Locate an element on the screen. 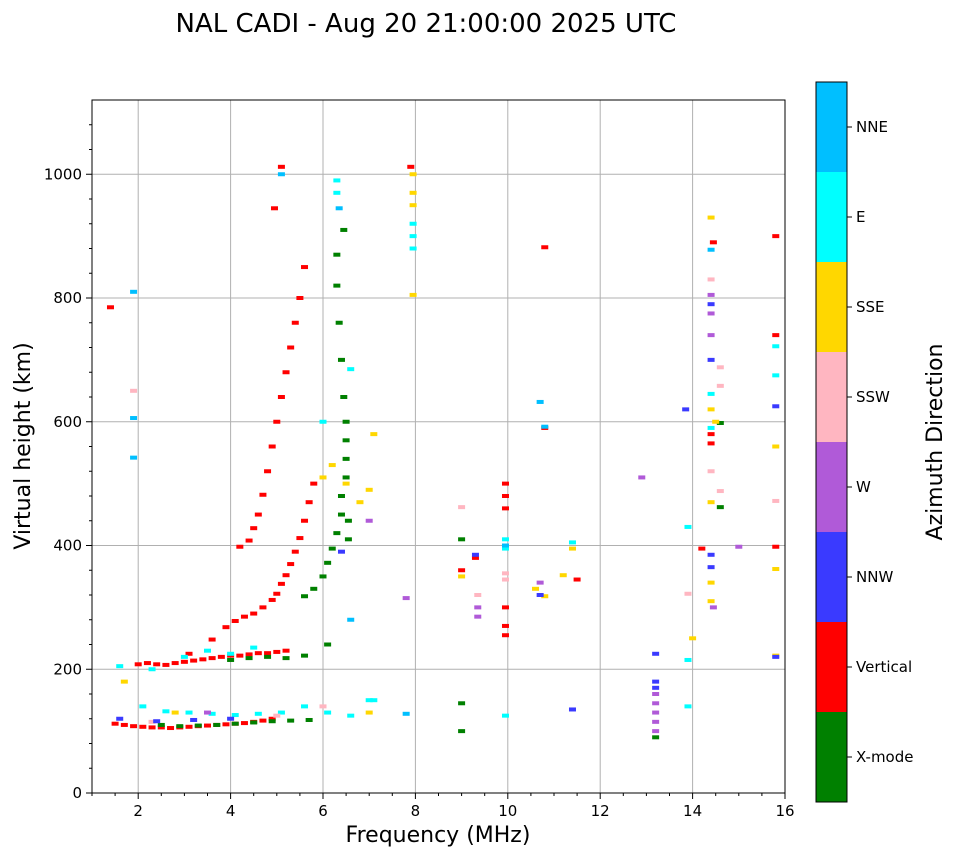  x-tick-label: 8 is located at coordinates (416, 811).